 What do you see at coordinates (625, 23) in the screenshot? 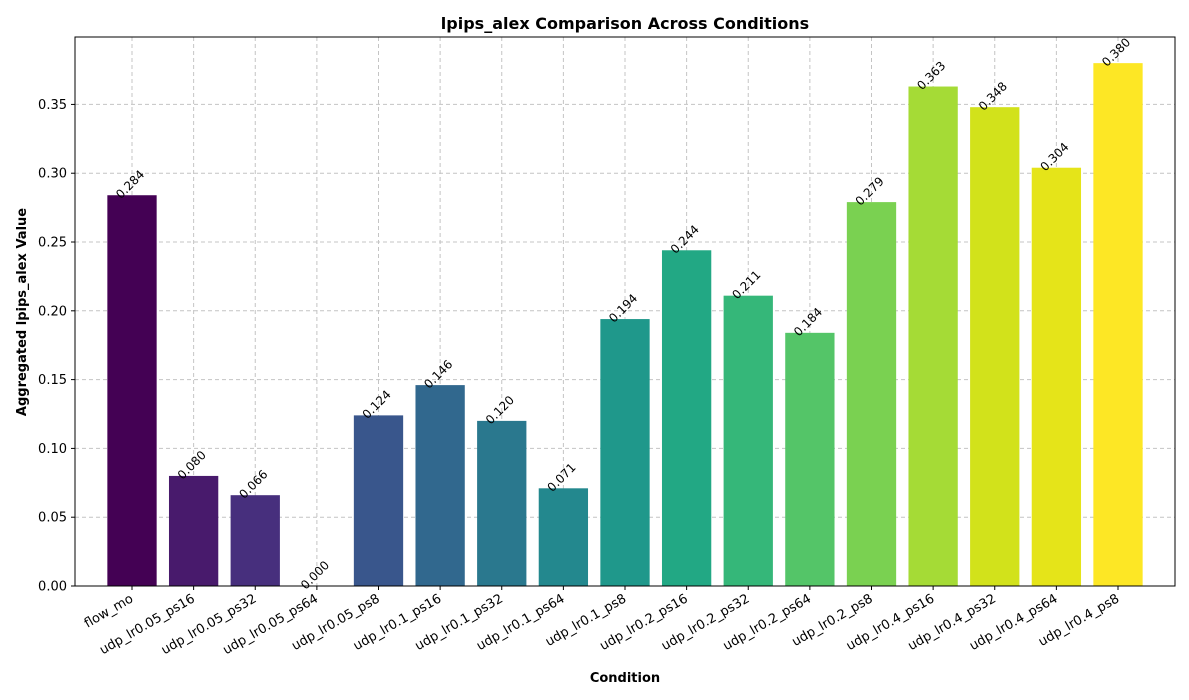
I see `chart-title: lpips_alex Comparison Across Conditions` at bounding box center [625, 23].